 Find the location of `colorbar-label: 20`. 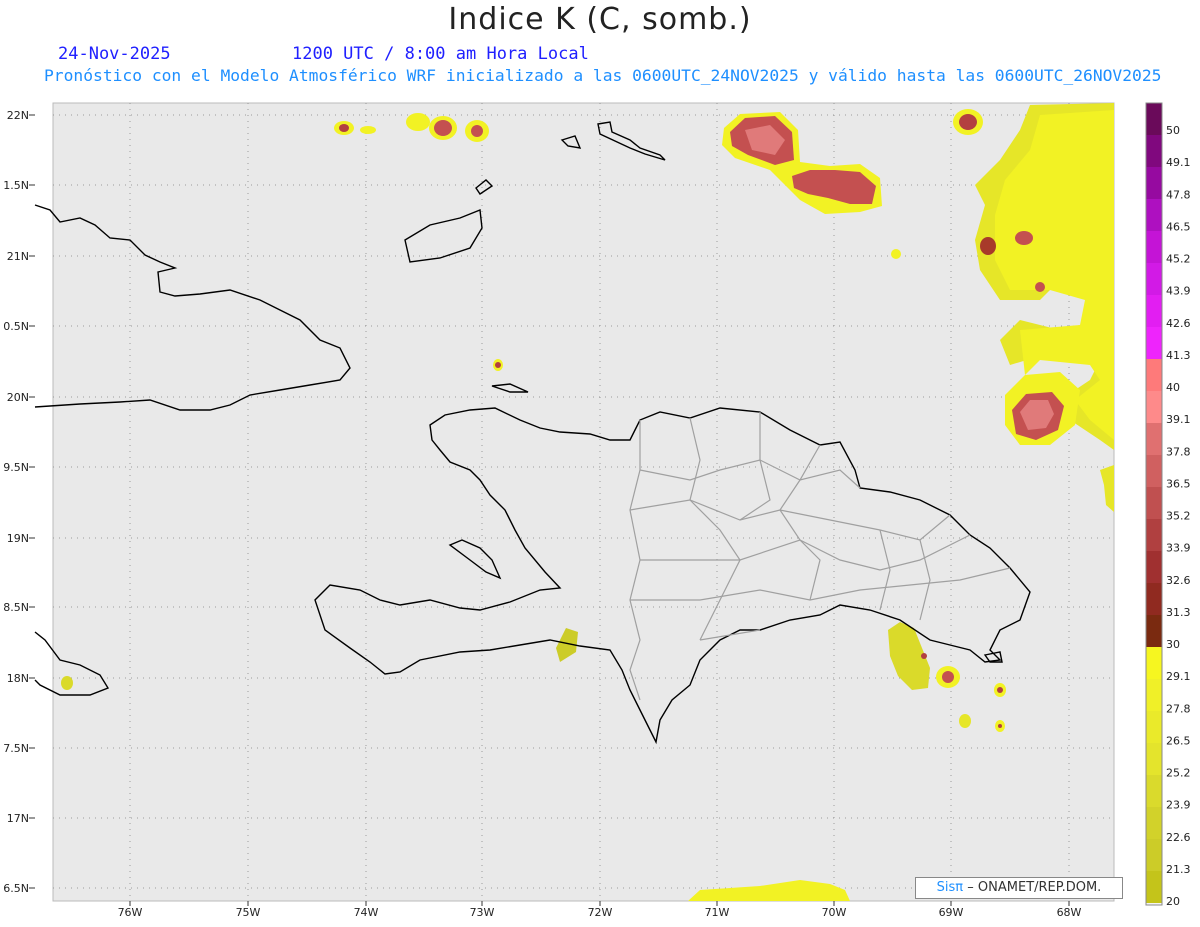

colorbar-label: 20 is located at coordinates (1173, 901).